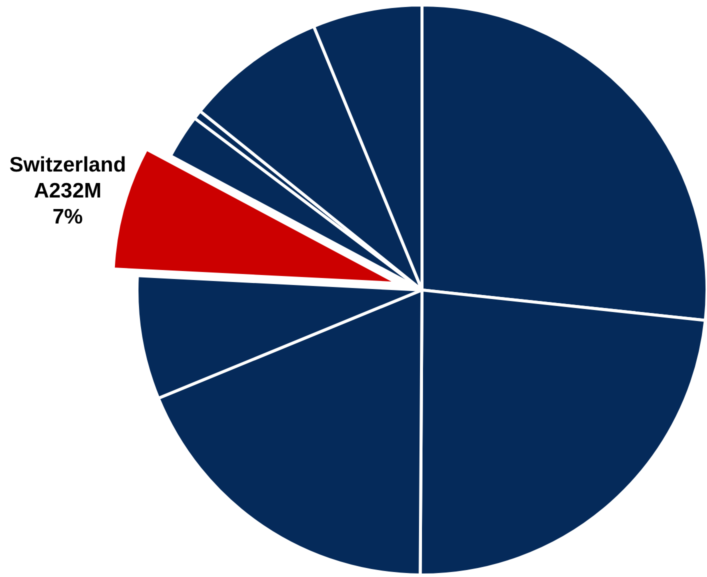 The image size is (707, 577). Describe the element at coordinates (68, 203) in the screenshot. I see `data-label: A232M 7%` at that location.